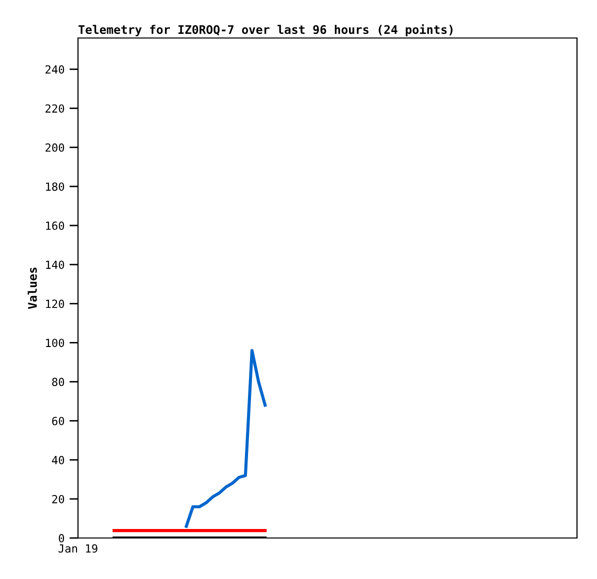 This screenshot has height=579, width=597. Describe the element at coordinates (61, 538) in the screenshot. I see `y-tick-label: 0` at that location.